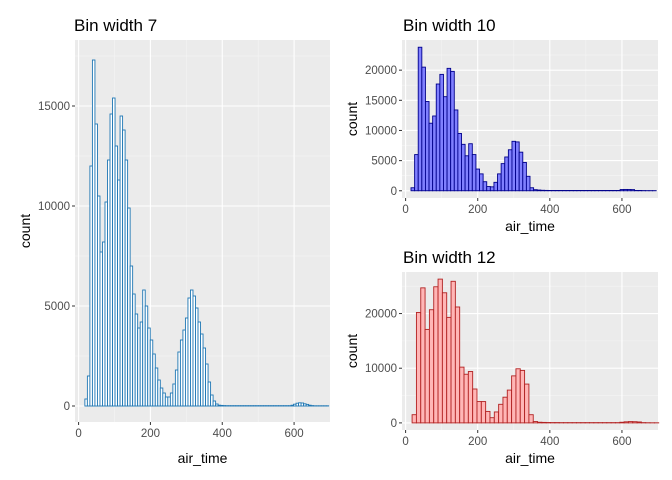 This screenshot has height=480, width=672. What do you see at coordinates (381, 101) in the screenshot?
I see `y-tick-label: 15000` at bounding box center [381, 101].